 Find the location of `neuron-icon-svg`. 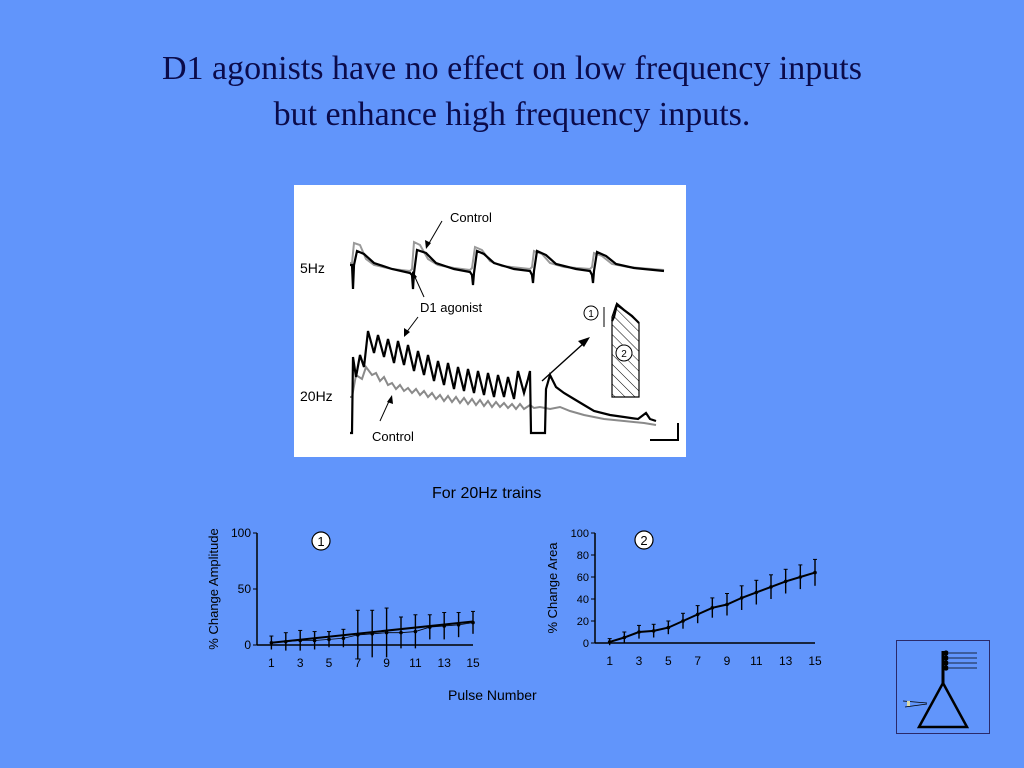

neuron-icon-svg is located at coordinates (939, 689).